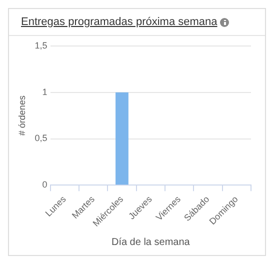 Image resolution: width=280 pixels, height=260 pixels. What do you see at coordinates (41, 45) in the screenshot?
I see `y-tick-label: 1,5` at bounding box center [41, 45].